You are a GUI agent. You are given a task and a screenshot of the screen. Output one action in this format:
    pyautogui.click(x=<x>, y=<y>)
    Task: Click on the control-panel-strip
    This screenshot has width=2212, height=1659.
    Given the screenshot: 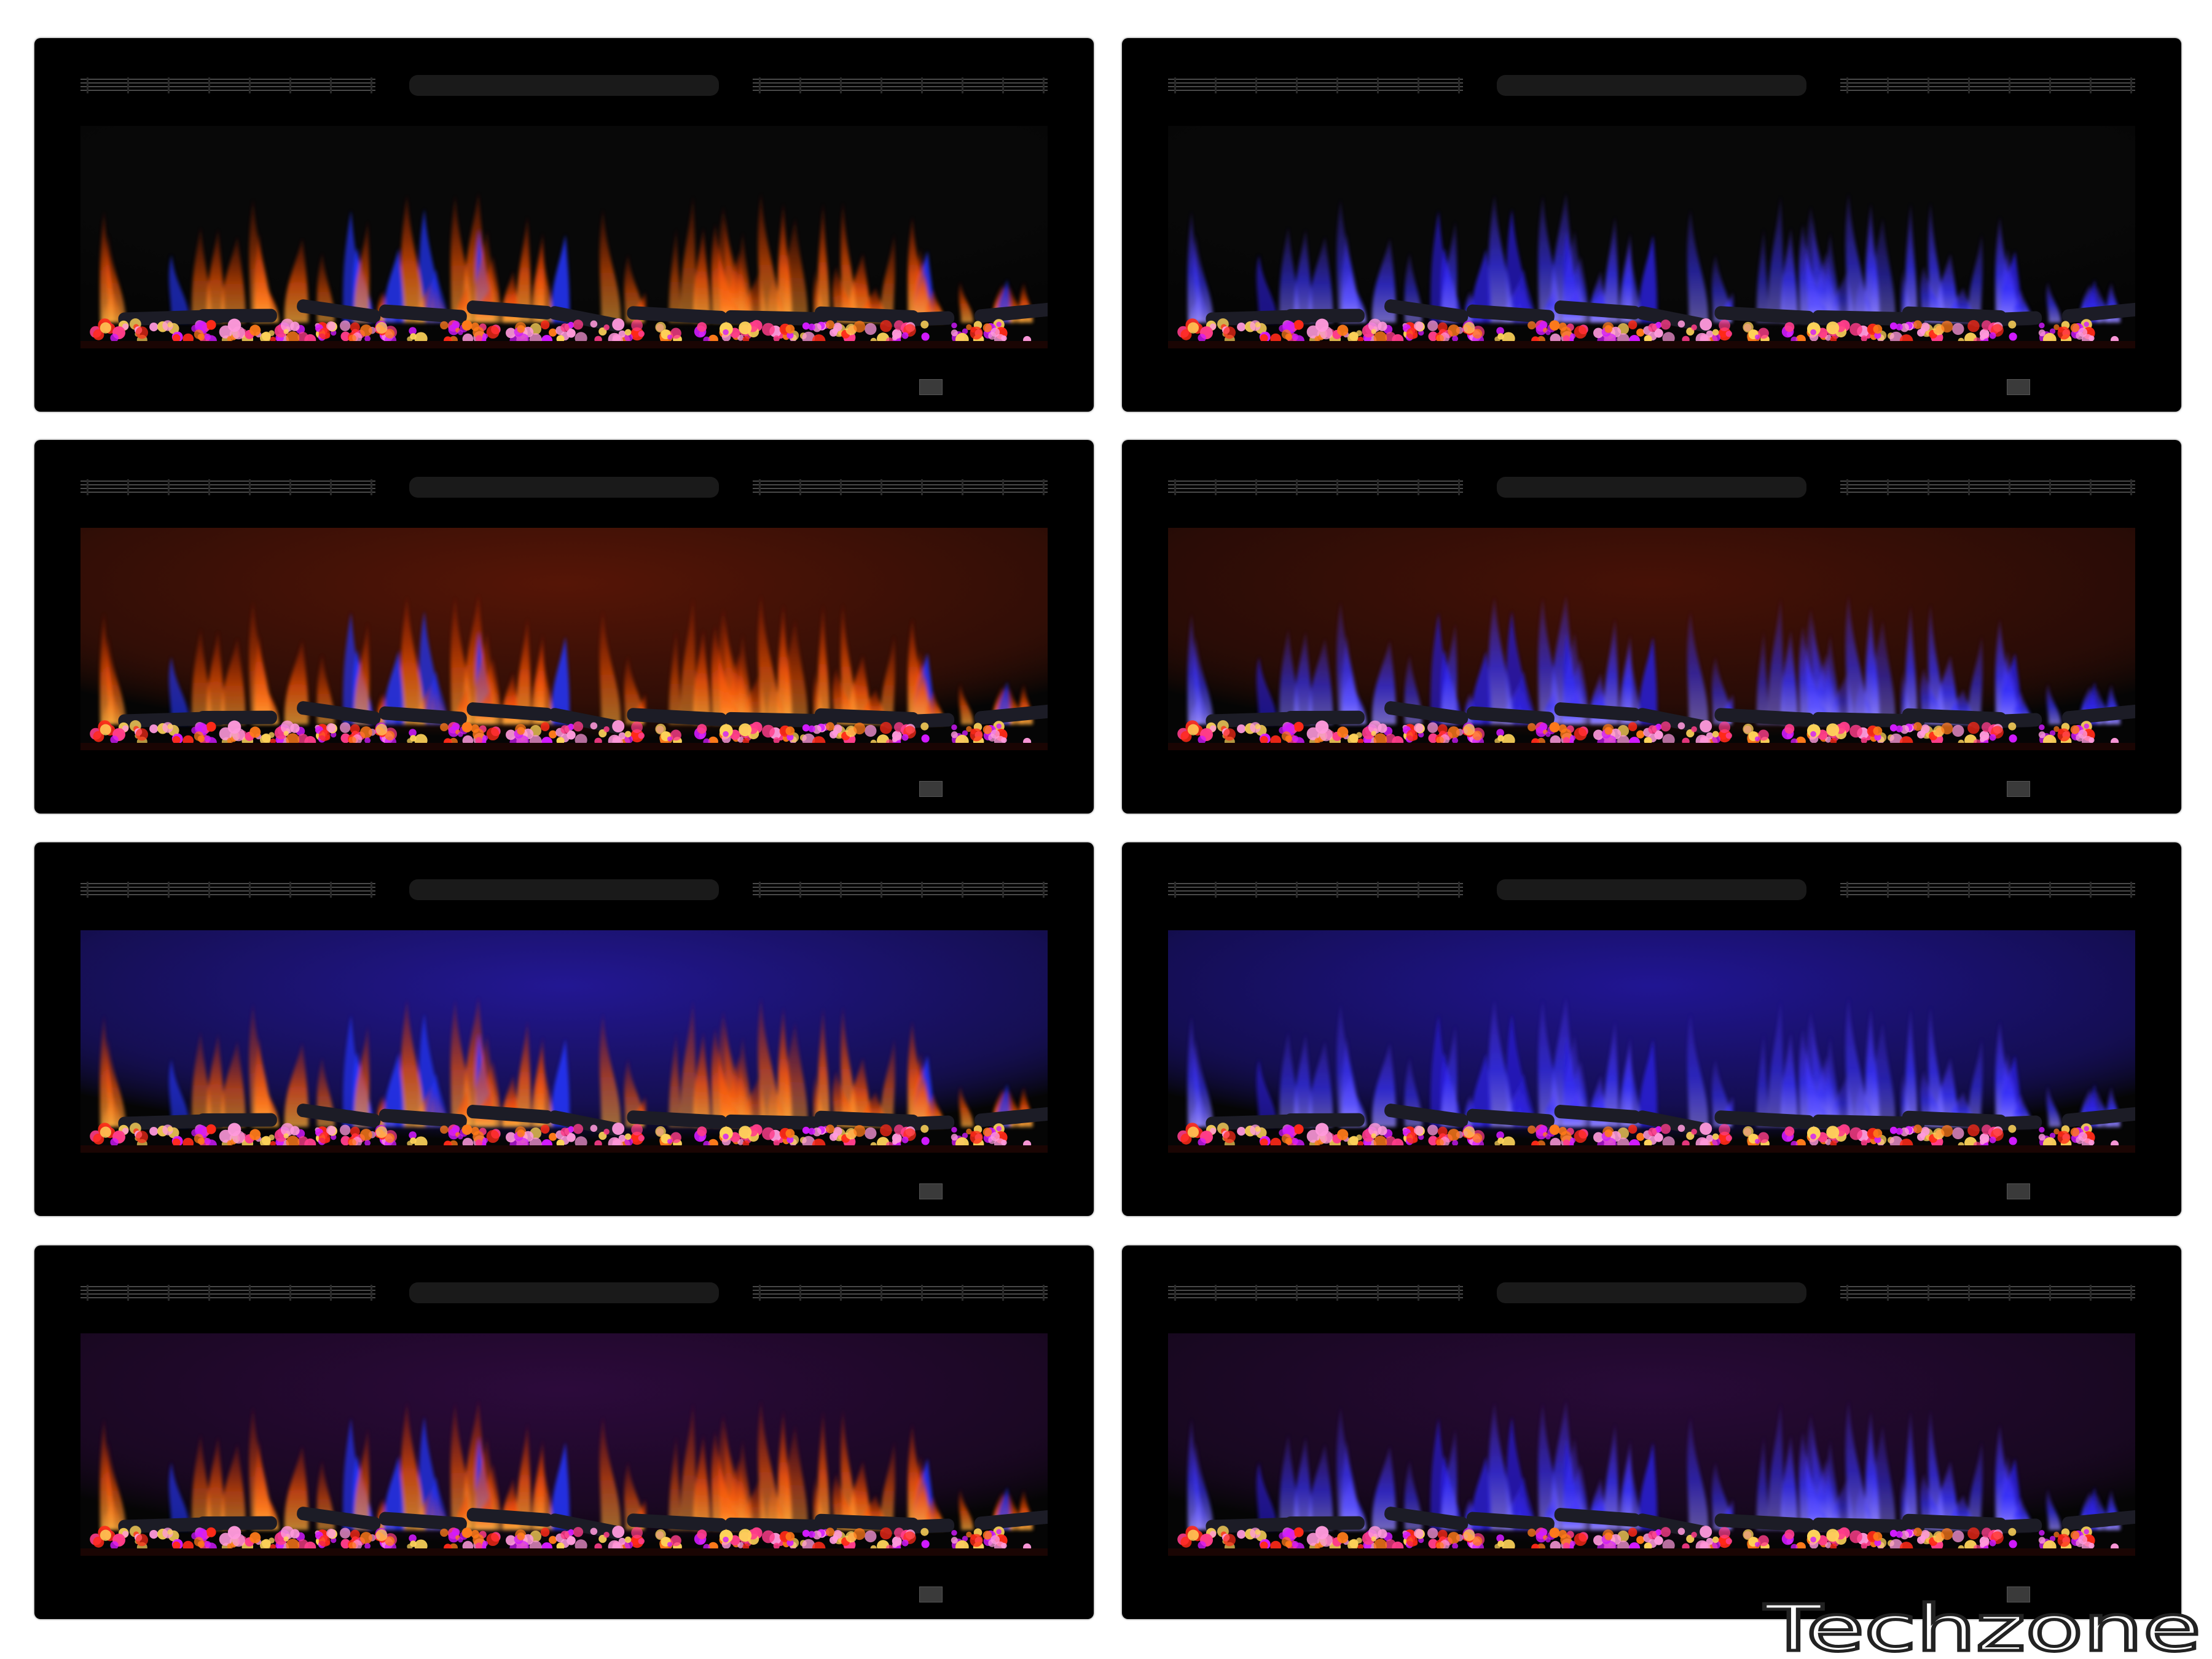 What is the action you would take?
    pyautogui.click(x=1651, y=487)
    